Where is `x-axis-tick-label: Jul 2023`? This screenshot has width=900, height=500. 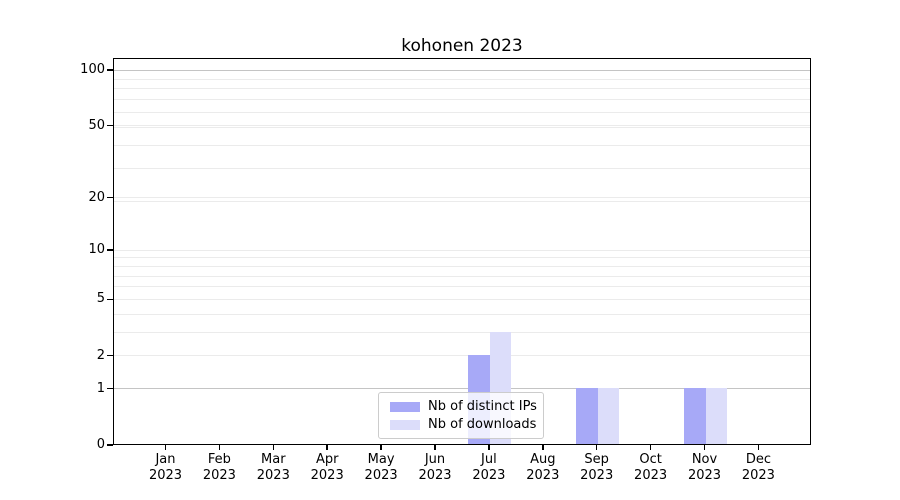
x-axis-tick-label: Jul 2023 is located at coordinates (489, 468).